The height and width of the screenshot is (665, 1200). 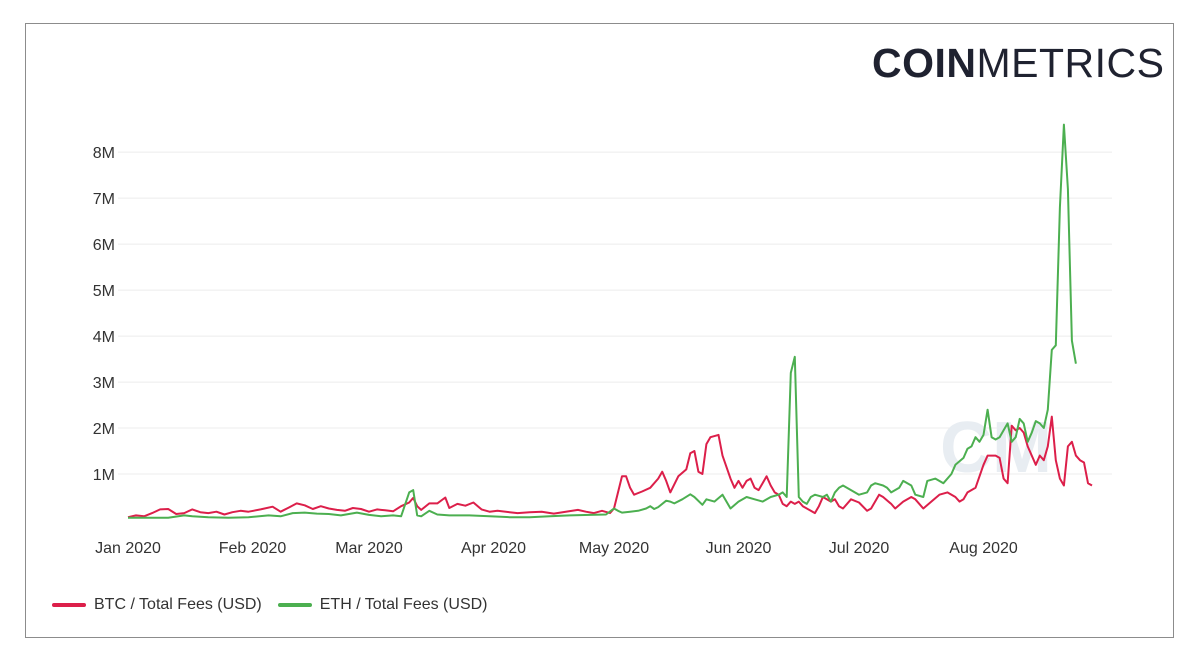 I want to click on y-tick-label: 5M, so click(x=104, y=291).